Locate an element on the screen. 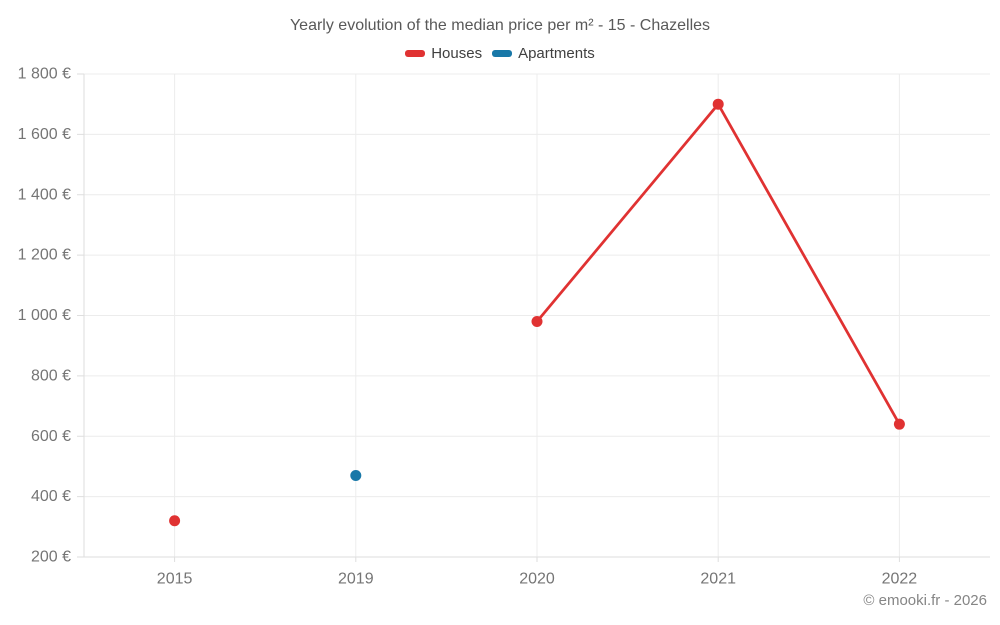  legend-item-apartments: Apartments is located at coordinates (543, 53).